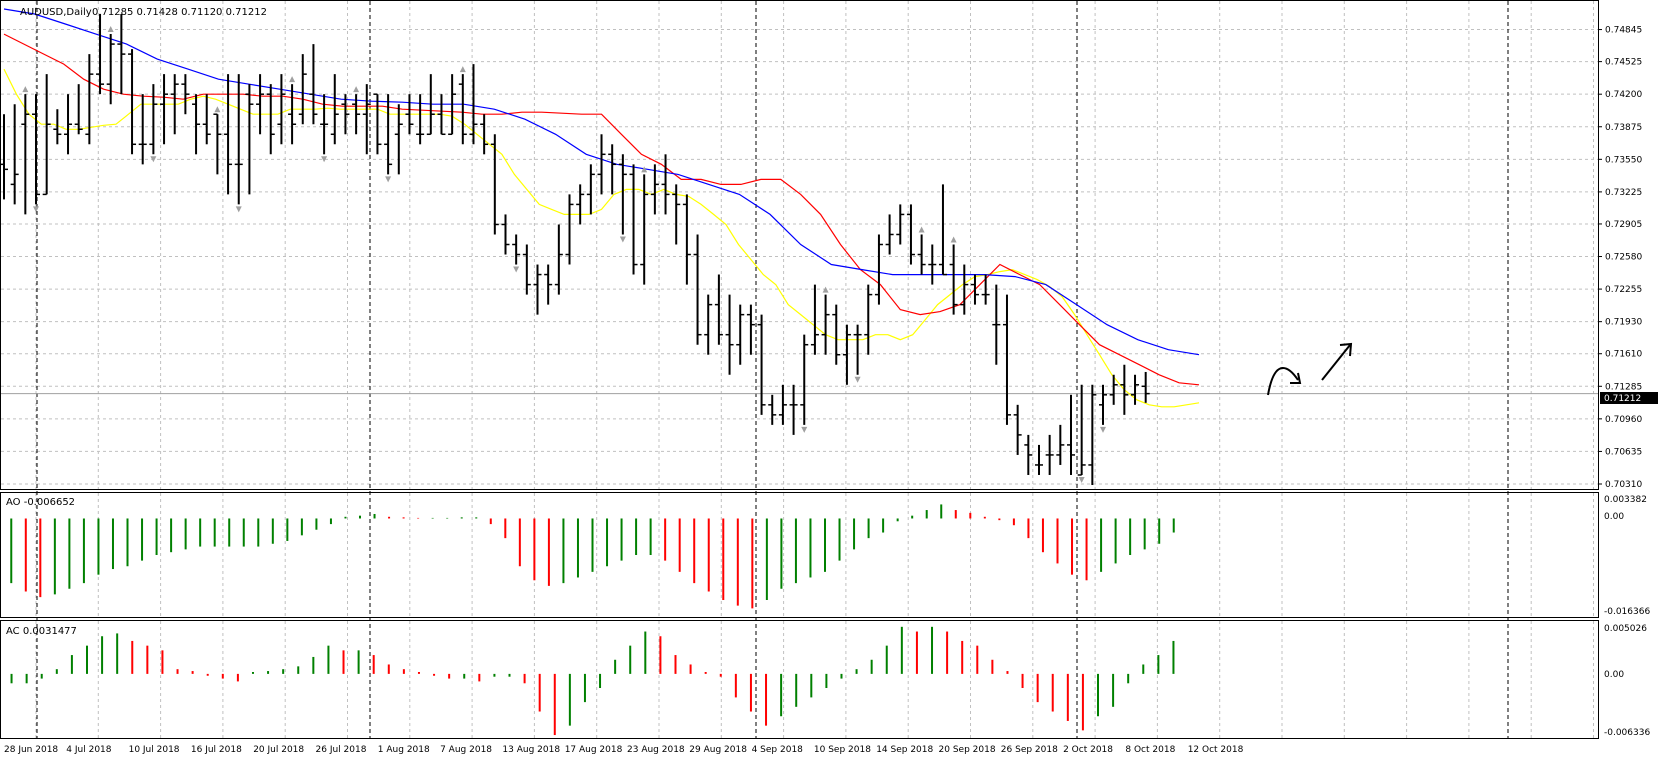 This screenshot has height=760, width=1660. Describe the element at coordinates (1623, 95) in the screenshot. I see `price-tick-label: 0.74200` at that location.